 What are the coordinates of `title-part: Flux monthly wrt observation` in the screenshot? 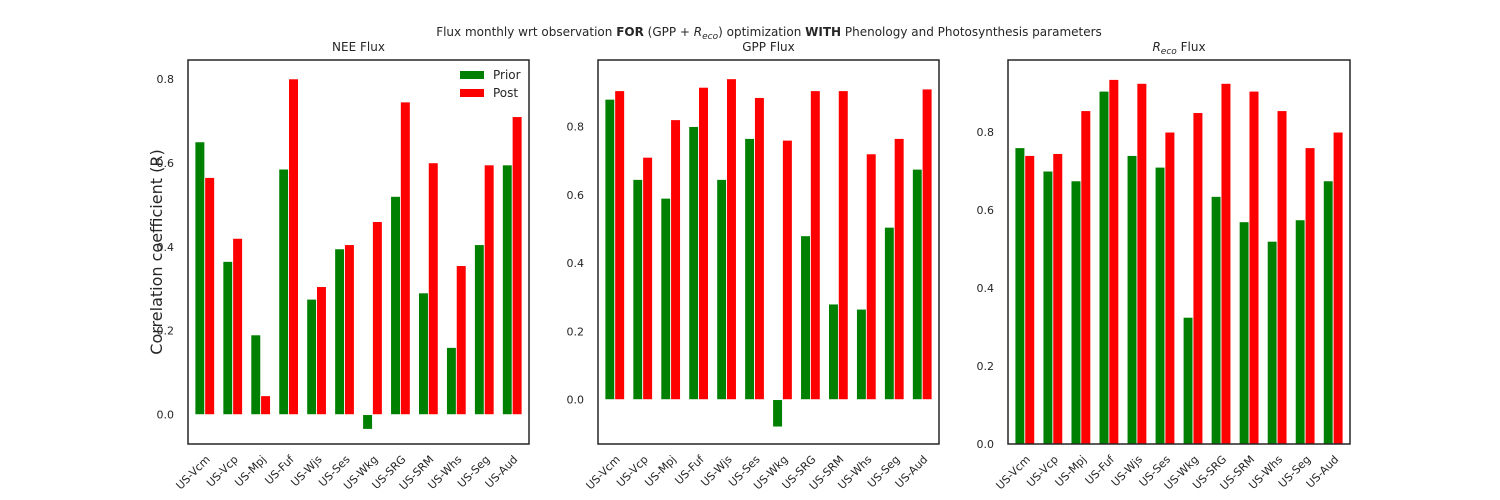 It's located at (526, 32).